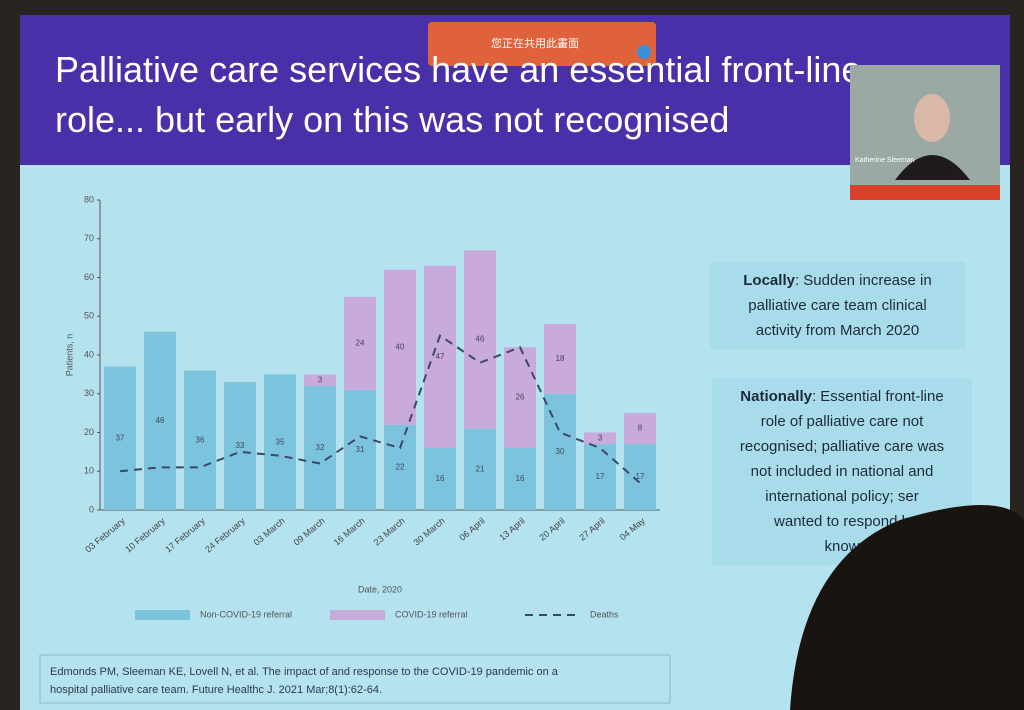  Describe the element at coordinates (932, 118) in the screenshot. I see `webcam-face` at that location.